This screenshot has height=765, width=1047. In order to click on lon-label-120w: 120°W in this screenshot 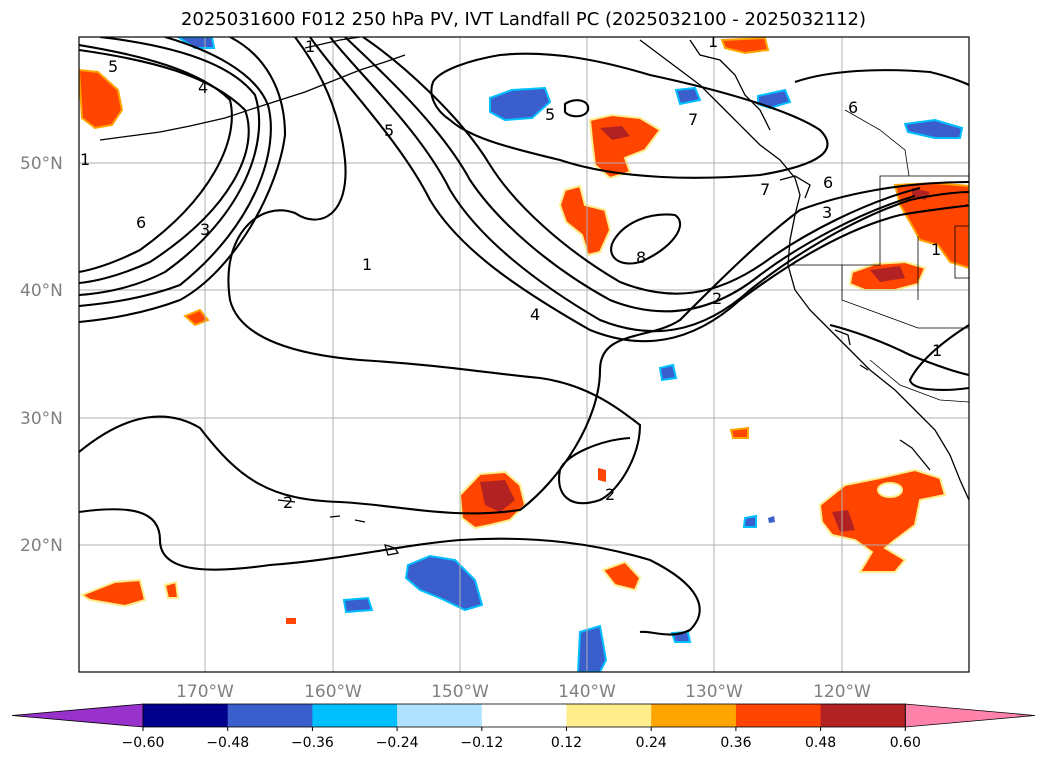, I will do `click(842, 692)`.